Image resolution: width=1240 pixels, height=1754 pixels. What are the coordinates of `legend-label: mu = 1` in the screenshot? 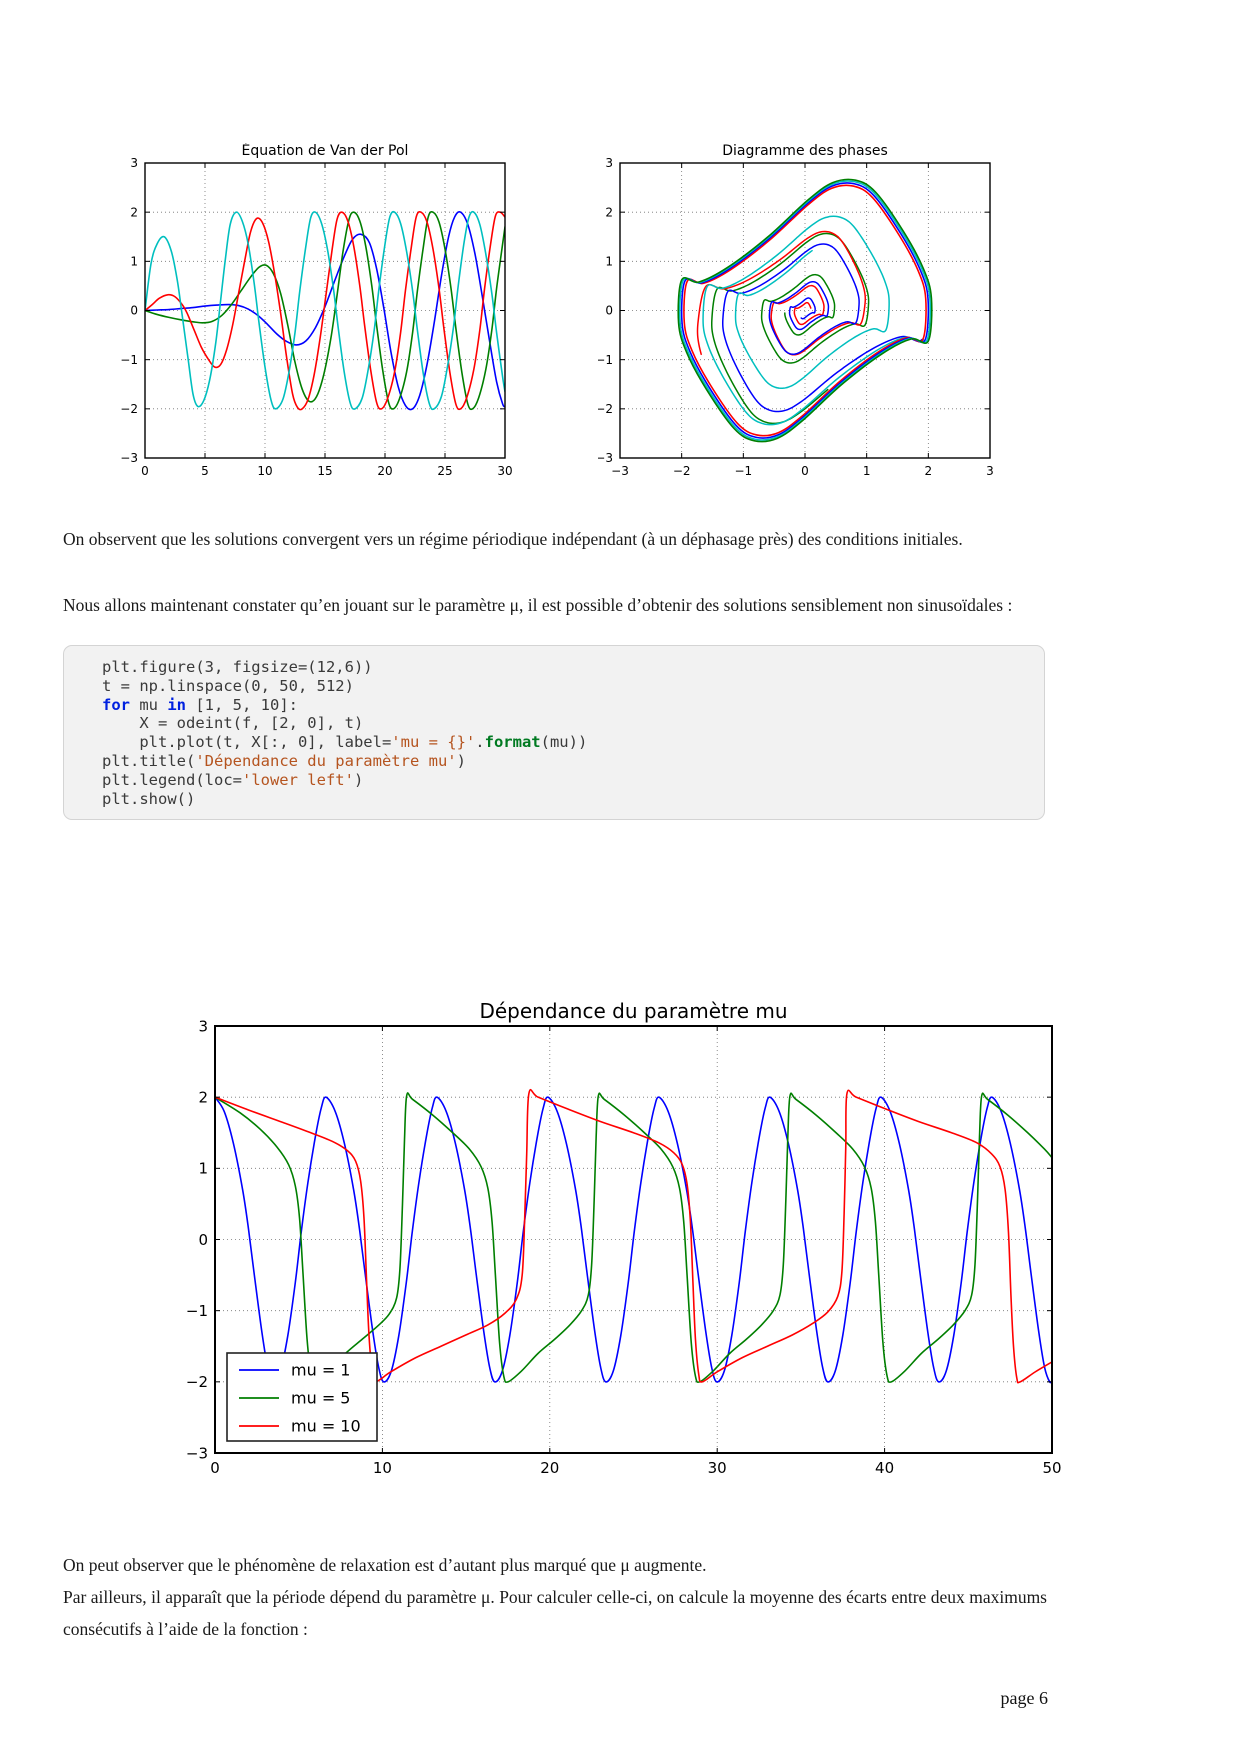 It's located at (320, 1370).